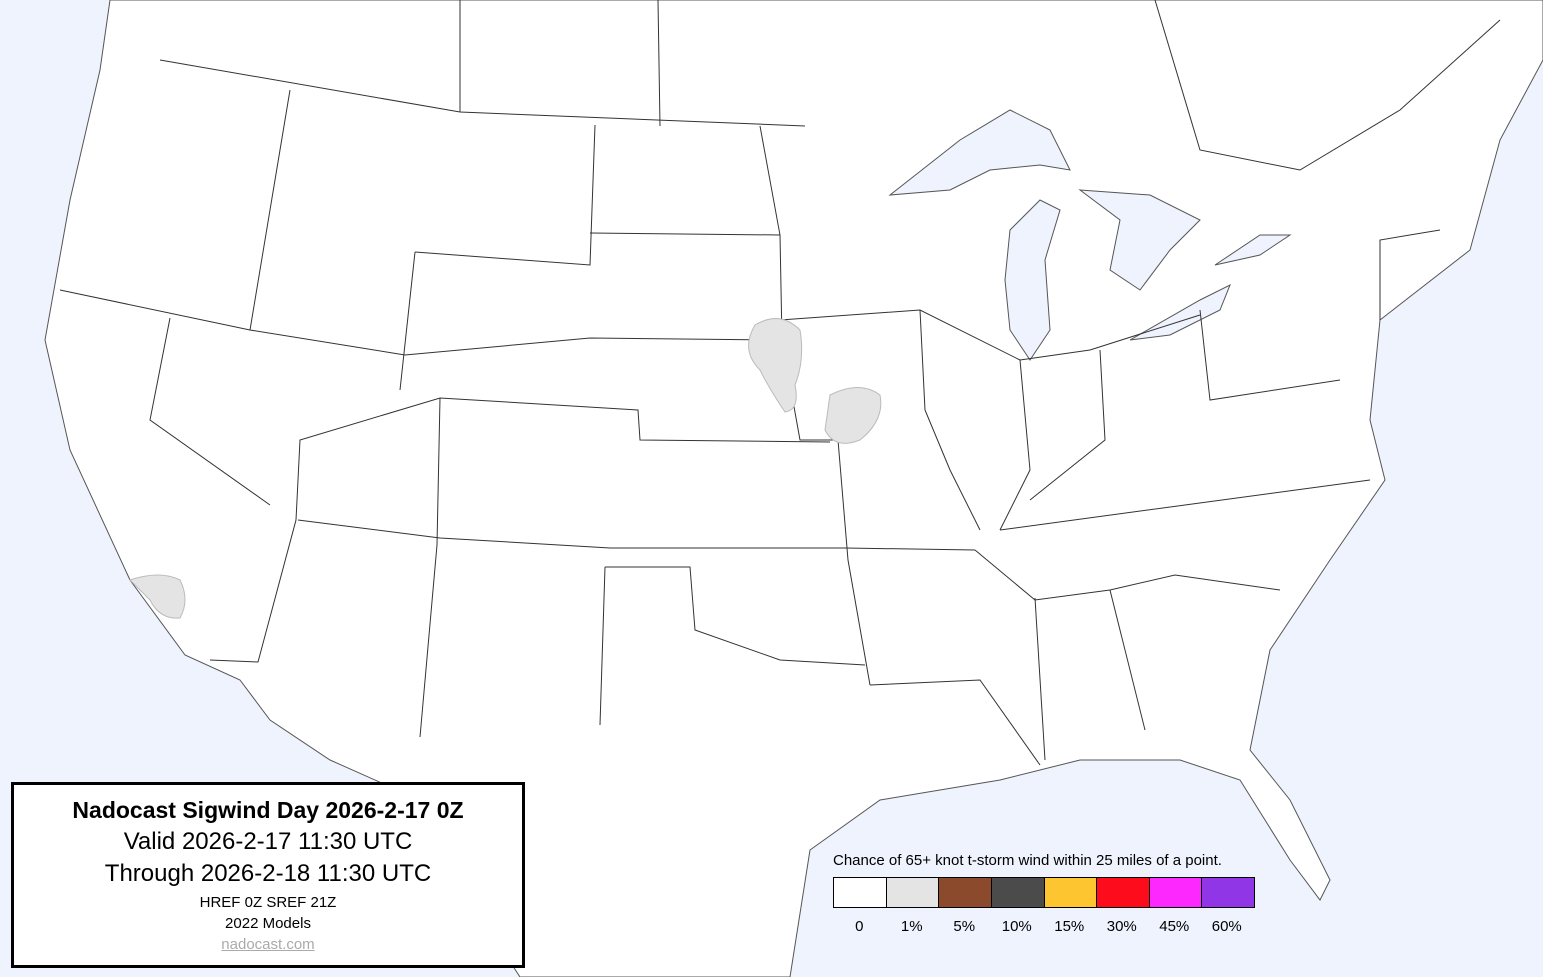 This screenshot has width=1543, height=977. I want to click on lake-michigan, so click(1032, 280).